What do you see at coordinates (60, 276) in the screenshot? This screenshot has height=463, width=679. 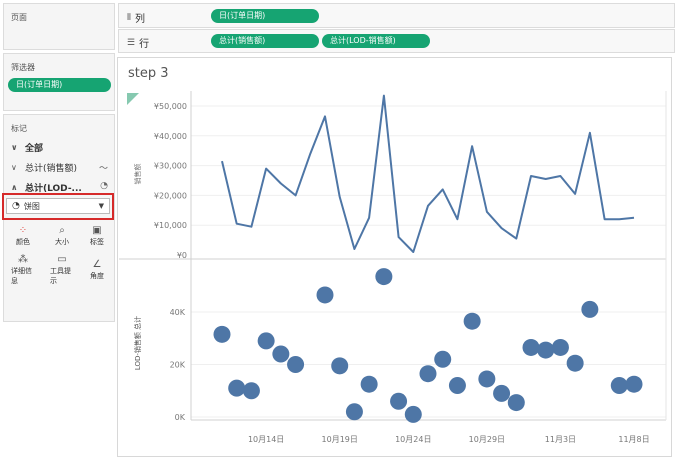 I see `tooltip-button-label: 工具提示` at bounding box center [60, 276].